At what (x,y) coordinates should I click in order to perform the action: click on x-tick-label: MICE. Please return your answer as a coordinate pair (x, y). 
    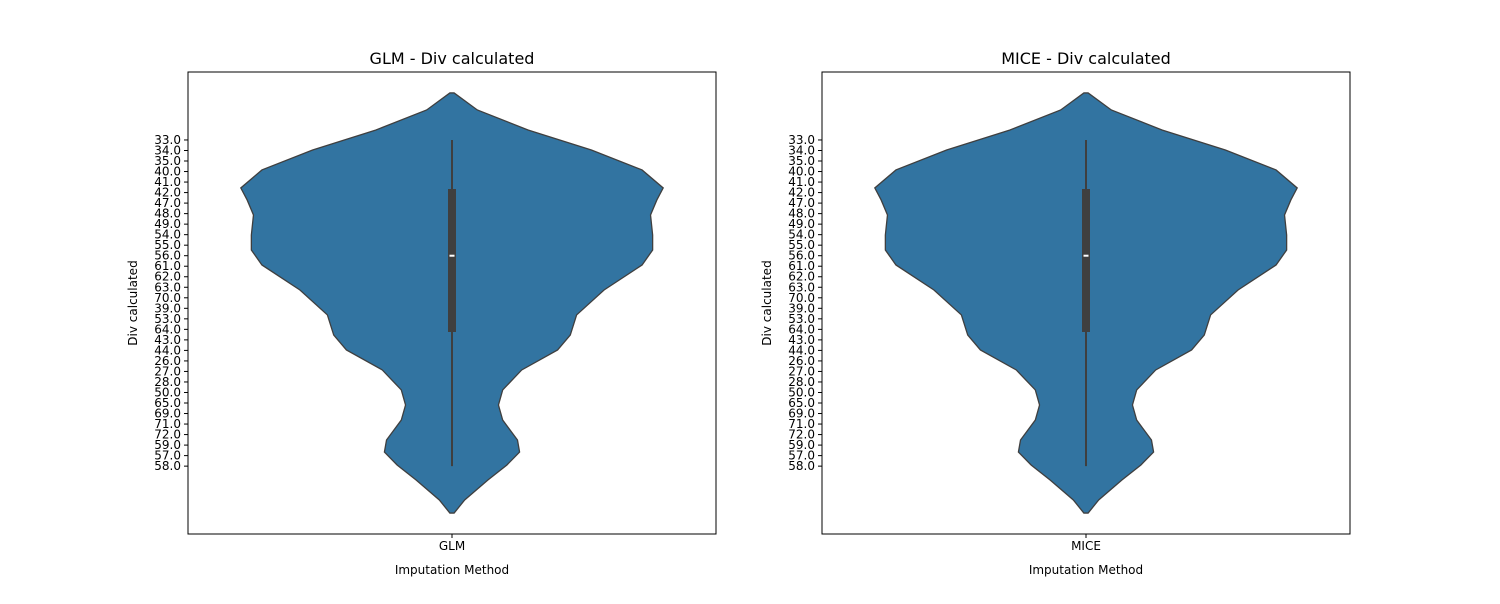
    Looking at the image, I should click on (1086, 546).